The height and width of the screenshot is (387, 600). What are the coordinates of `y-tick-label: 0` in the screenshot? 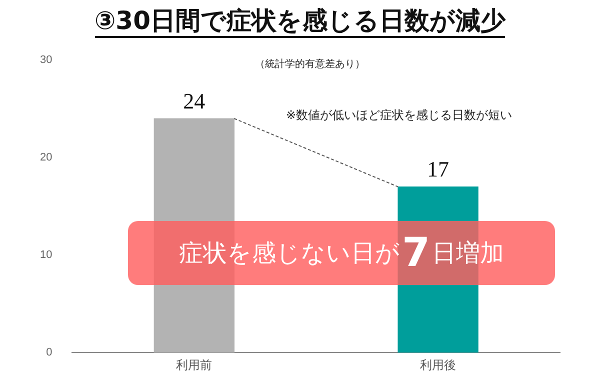 It's located at (49, 352).